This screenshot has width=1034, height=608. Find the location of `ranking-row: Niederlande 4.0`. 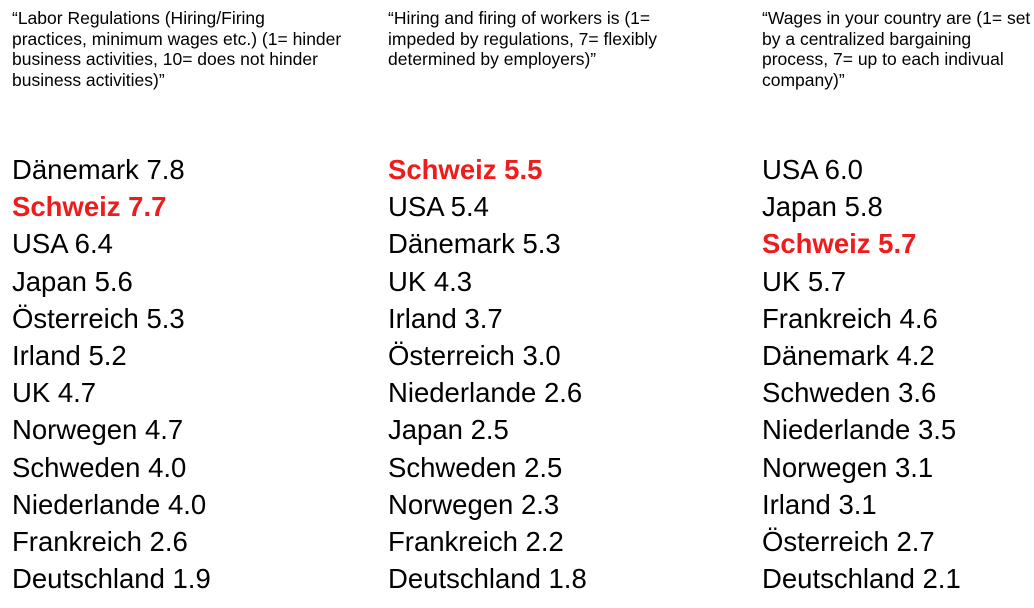

ranking-row: Niederlande 4.0 is located at coordinates (111, 504).